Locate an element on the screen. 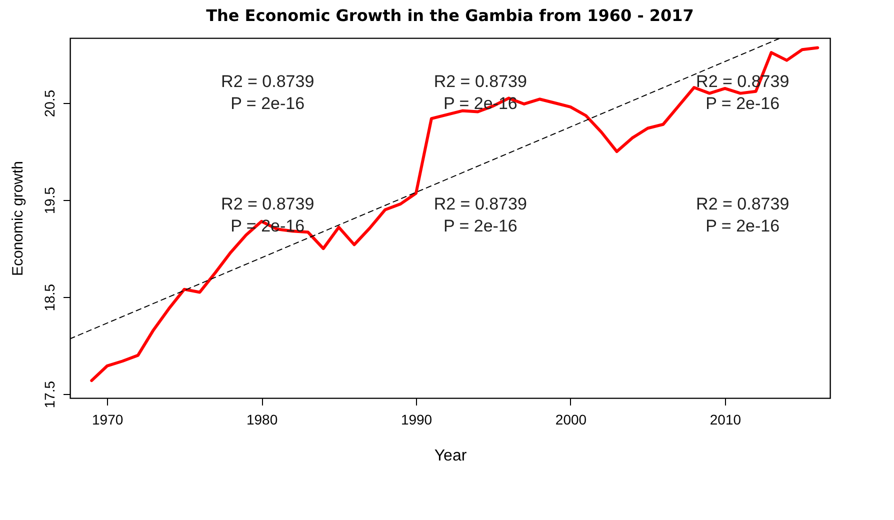  y-axis-title: Economic growth is located at coordinates (18, 218).